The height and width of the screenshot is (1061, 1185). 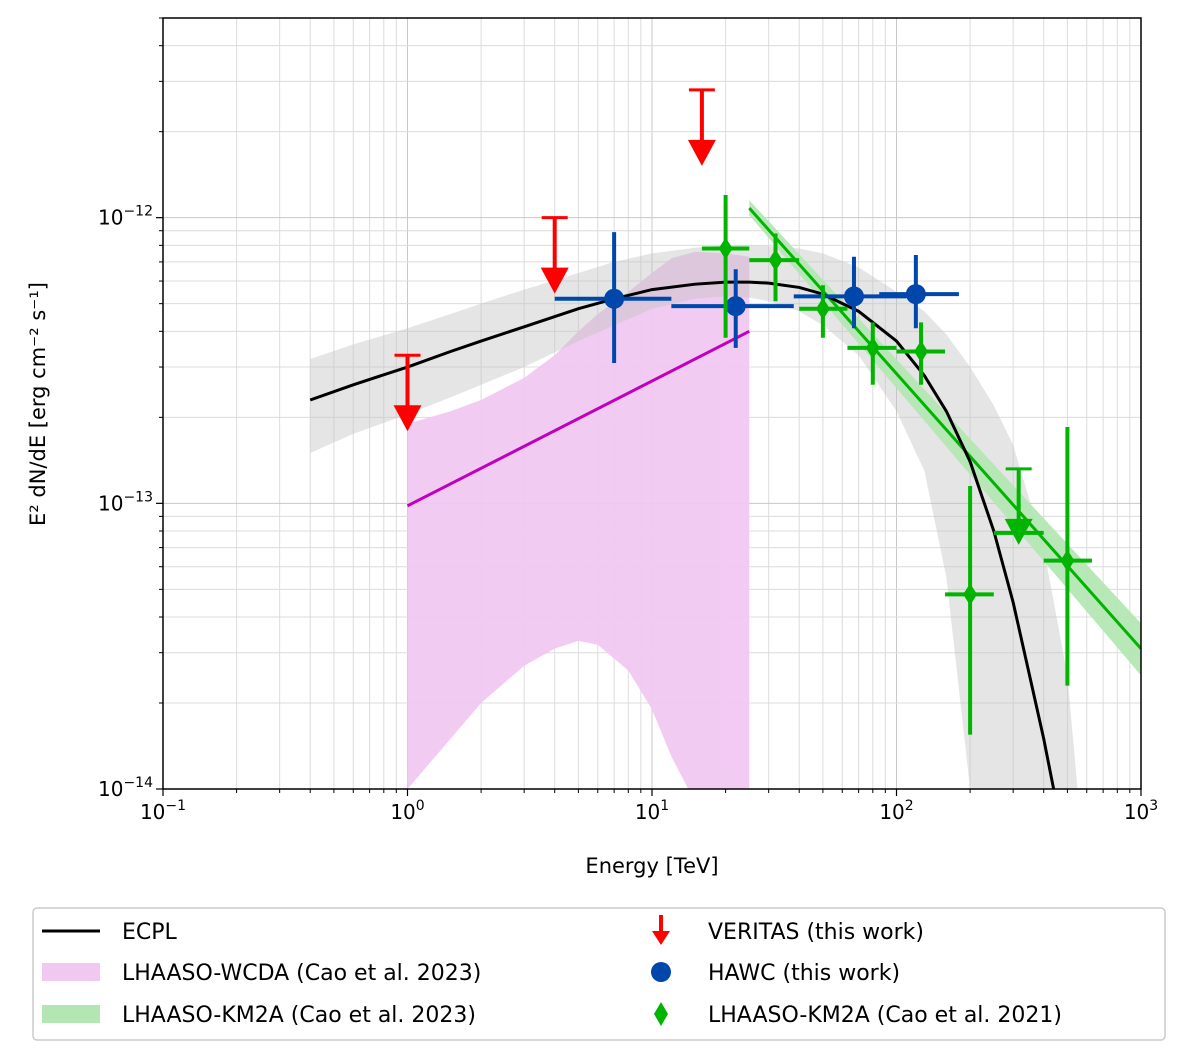 What do you see at coordinates (661, 938) in the screenshot?
I see `legend-swatch-arrowhead` at bounding box center [661, 938].